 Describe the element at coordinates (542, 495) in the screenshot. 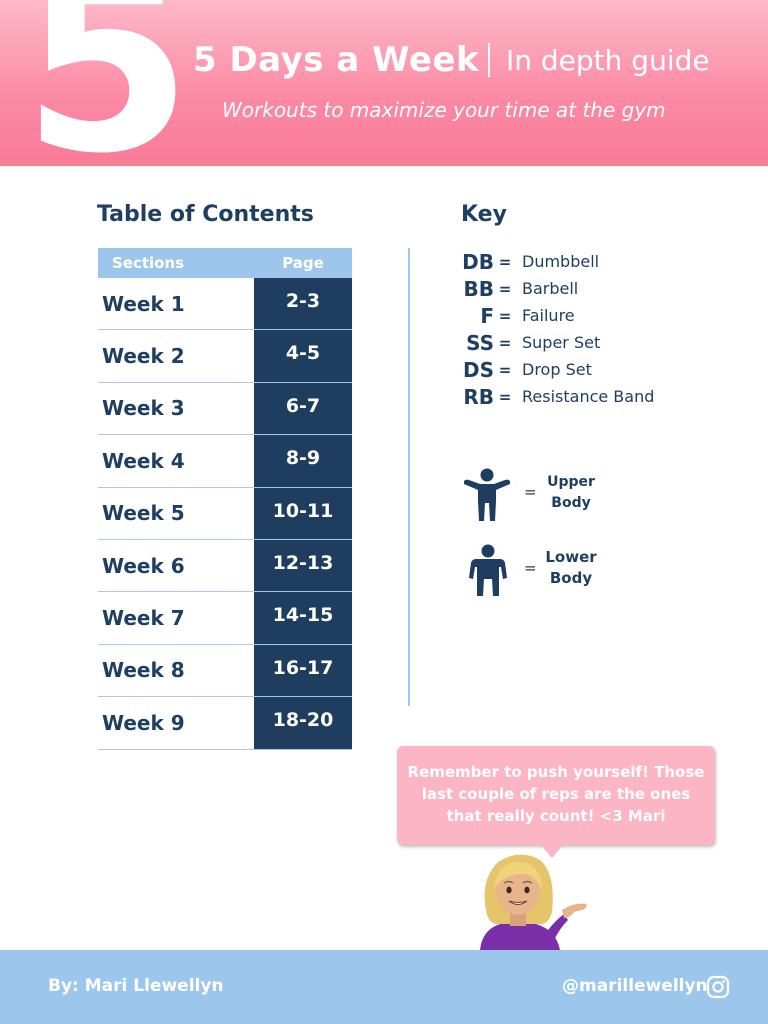

I see `key-upper-body: = Upper Body` at that location.